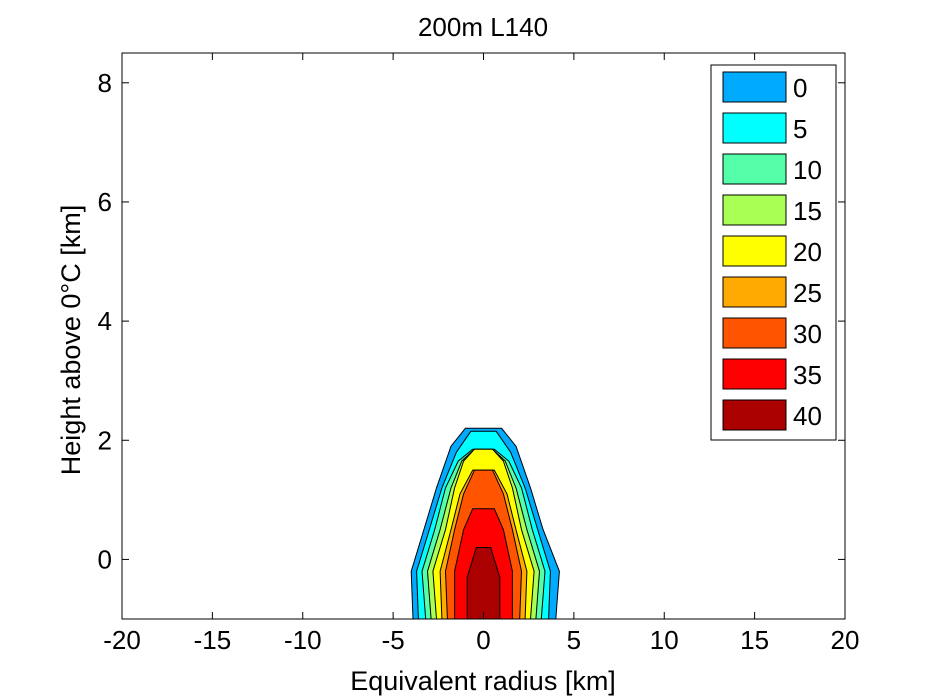 This screenshot has height=700, width=934. I want to click on legend-label-15: 15, so click(807, 211).